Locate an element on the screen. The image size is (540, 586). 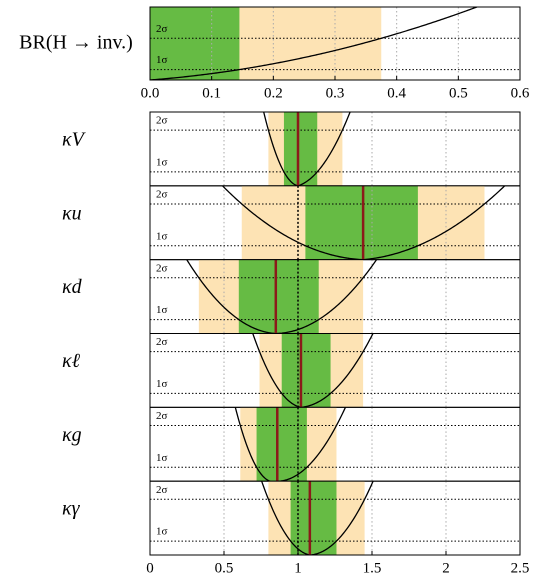
y-axis-label: BR(H → inv.) is located at coordinates (76, 43).